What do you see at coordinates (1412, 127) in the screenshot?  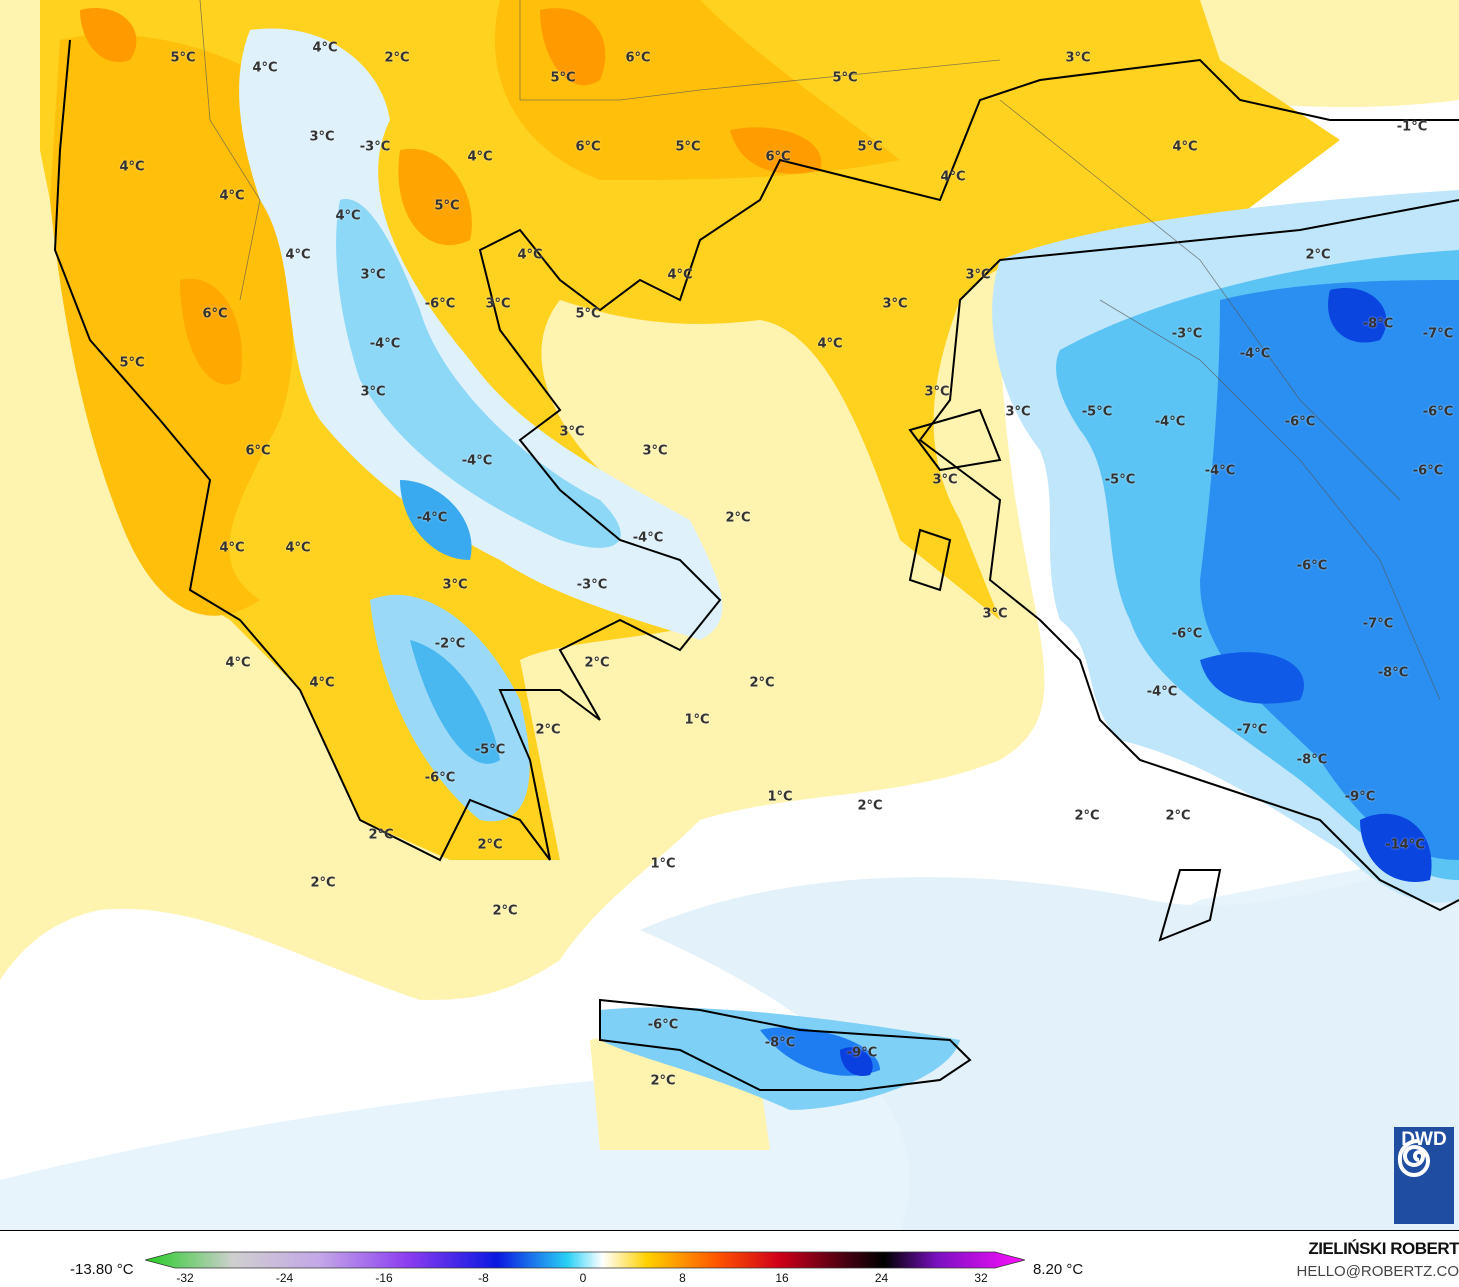 I see `temperature-label: -1°C` at bounding box center [1412, 127].